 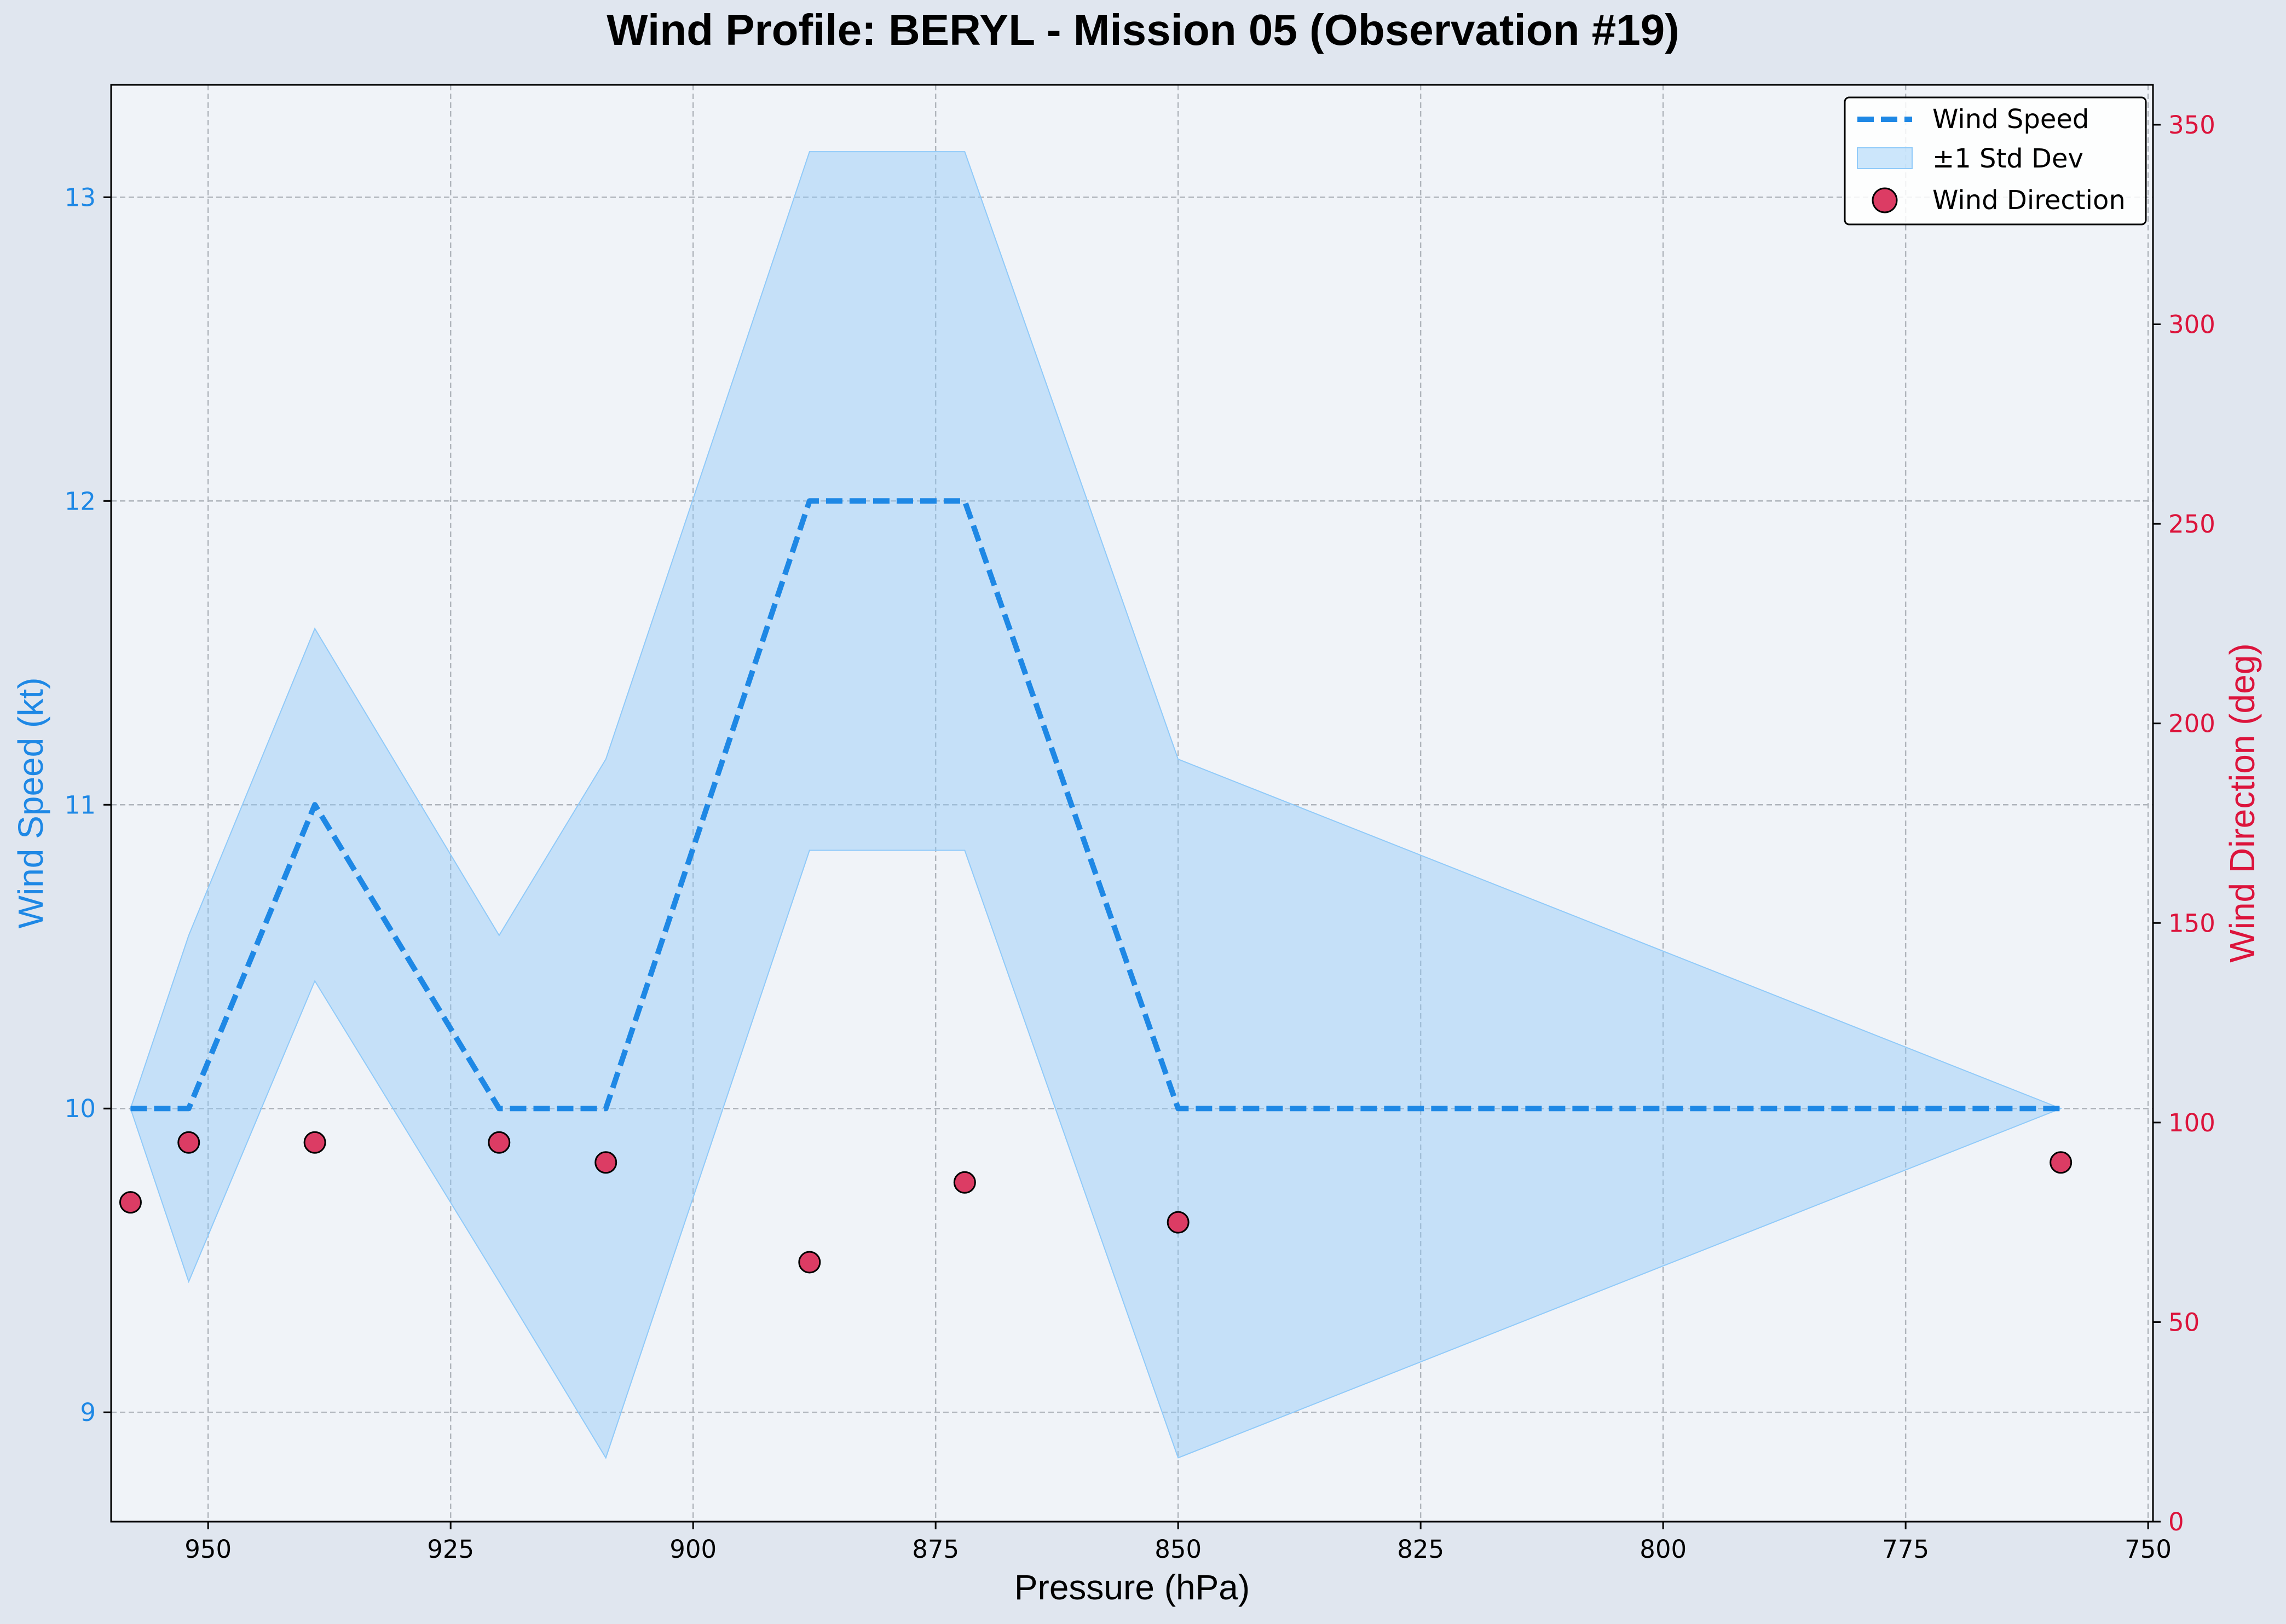 What do you see at coordinates (2242, 802) in the screenshot?
I see `y2-axis-label: Wind Direction (deg)` at bounding box center [2242, 802].